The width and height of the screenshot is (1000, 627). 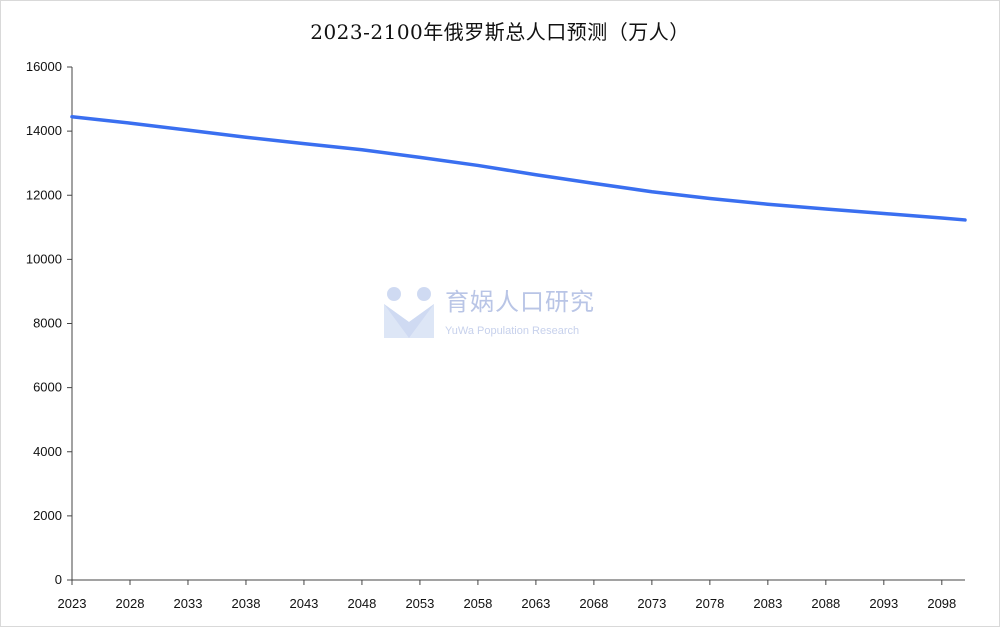 What do you see at coordinates (825, 603) in the screenshot?
I see `x-tick-label: 2088` at bounding box center [825, 603].